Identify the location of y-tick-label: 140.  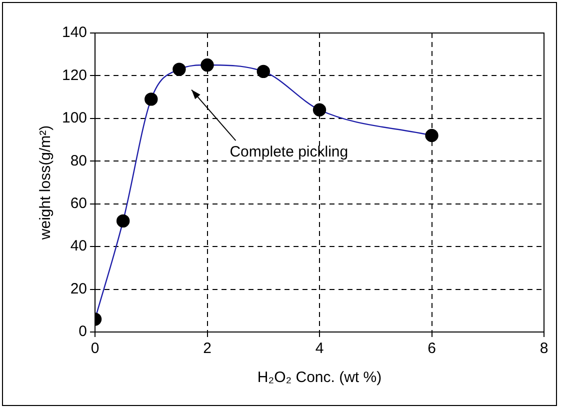
(75, 33).